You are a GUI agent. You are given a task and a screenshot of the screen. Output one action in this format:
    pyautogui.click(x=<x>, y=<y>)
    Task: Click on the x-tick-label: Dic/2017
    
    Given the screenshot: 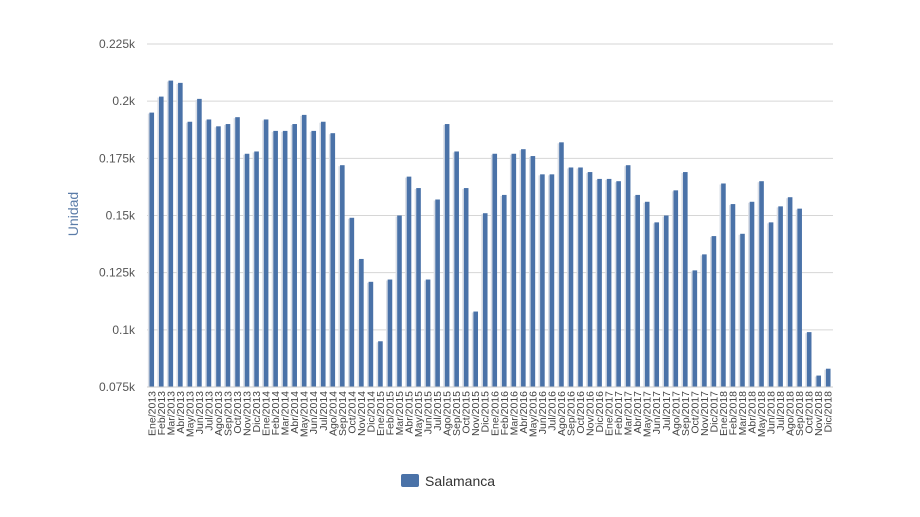 What is the action you would take?
    pyautogui.click(x=714, y=412)
    